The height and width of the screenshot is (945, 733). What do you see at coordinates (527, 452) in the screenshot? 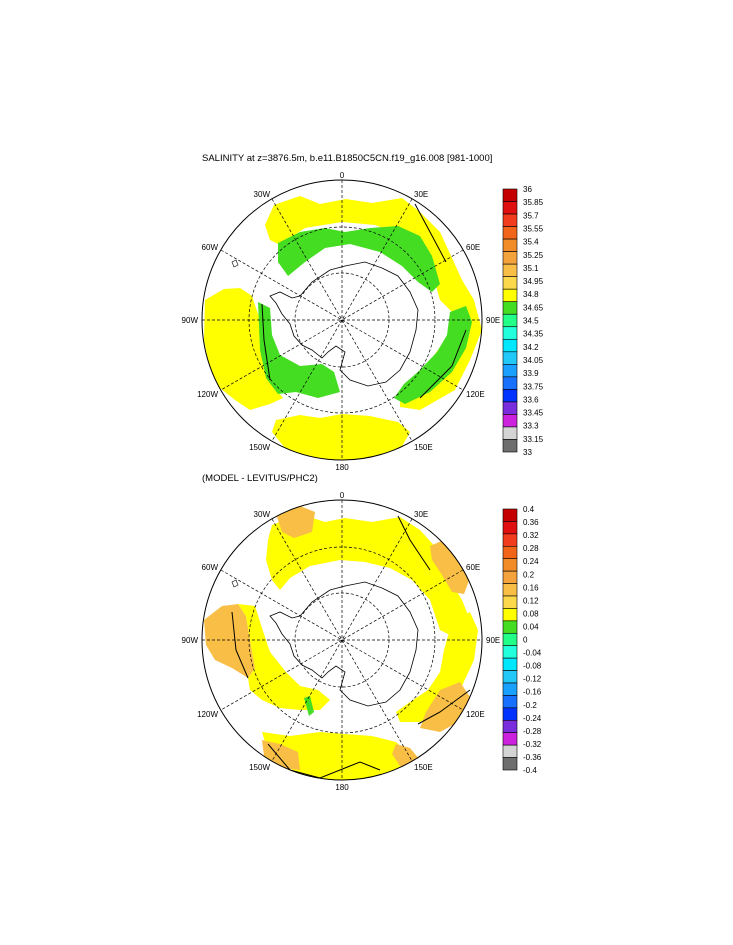
I see `colorbar-label: 33` at bounding box center [527, 452].